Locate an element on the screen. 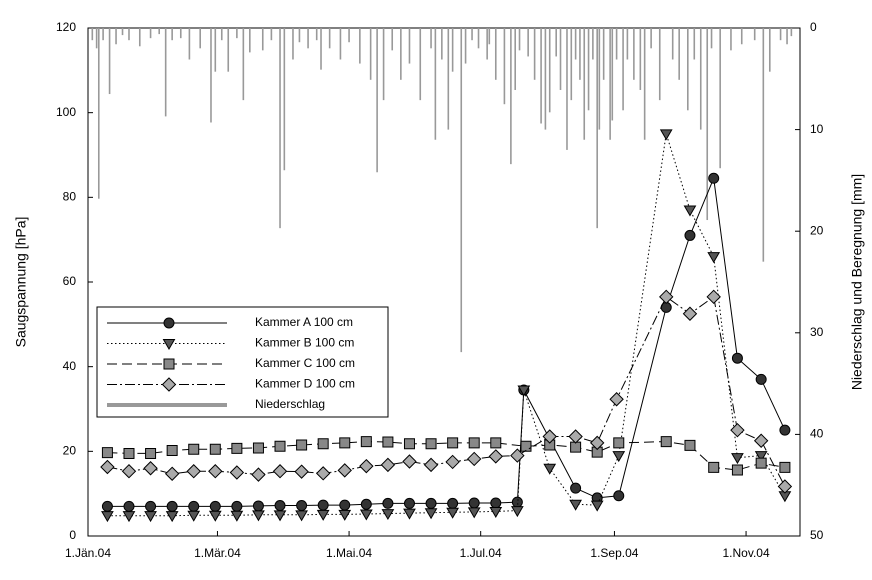  x-tick-label: 1.Mär.04 is located at coordinates (217, 553).